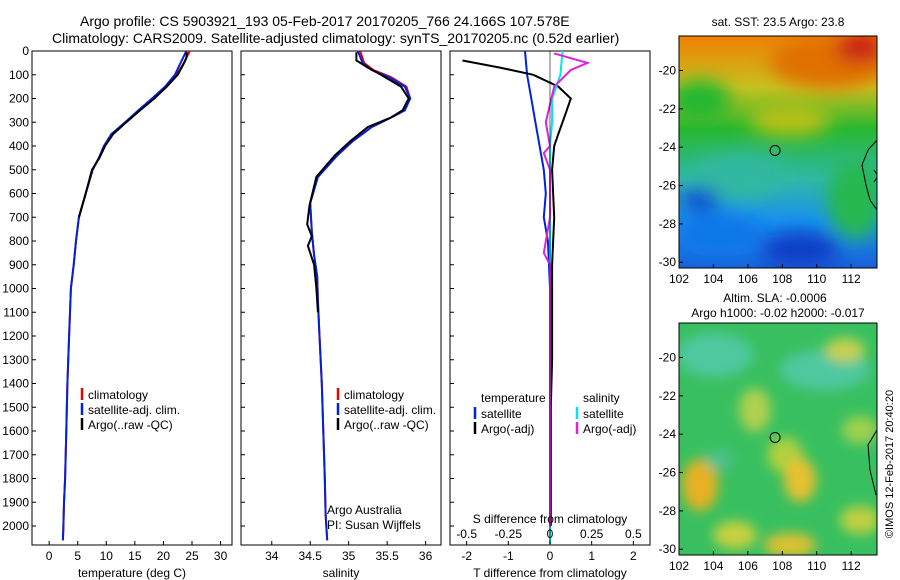  I want to click on x-tick-label: 34, so click(272, 556).